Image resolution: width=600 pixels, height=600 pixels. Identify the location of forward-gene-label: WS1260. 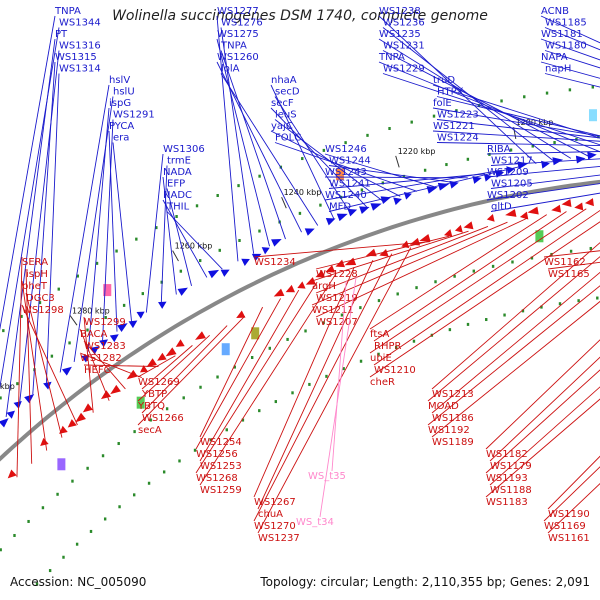
(238, 57).